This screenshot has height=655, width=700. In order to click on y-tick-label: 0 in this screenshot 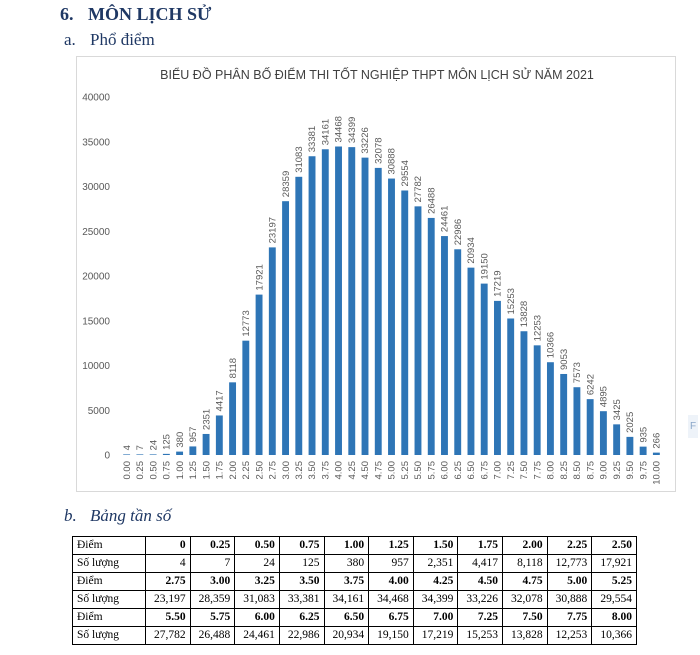, I will do `click(107, 456)`.